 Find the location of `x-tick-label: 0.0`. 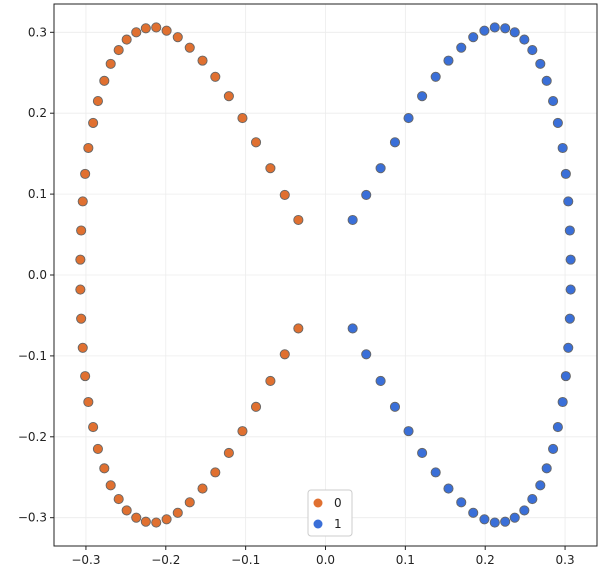

x-tick-label: 0.0 is located at coordinates (325, 560).